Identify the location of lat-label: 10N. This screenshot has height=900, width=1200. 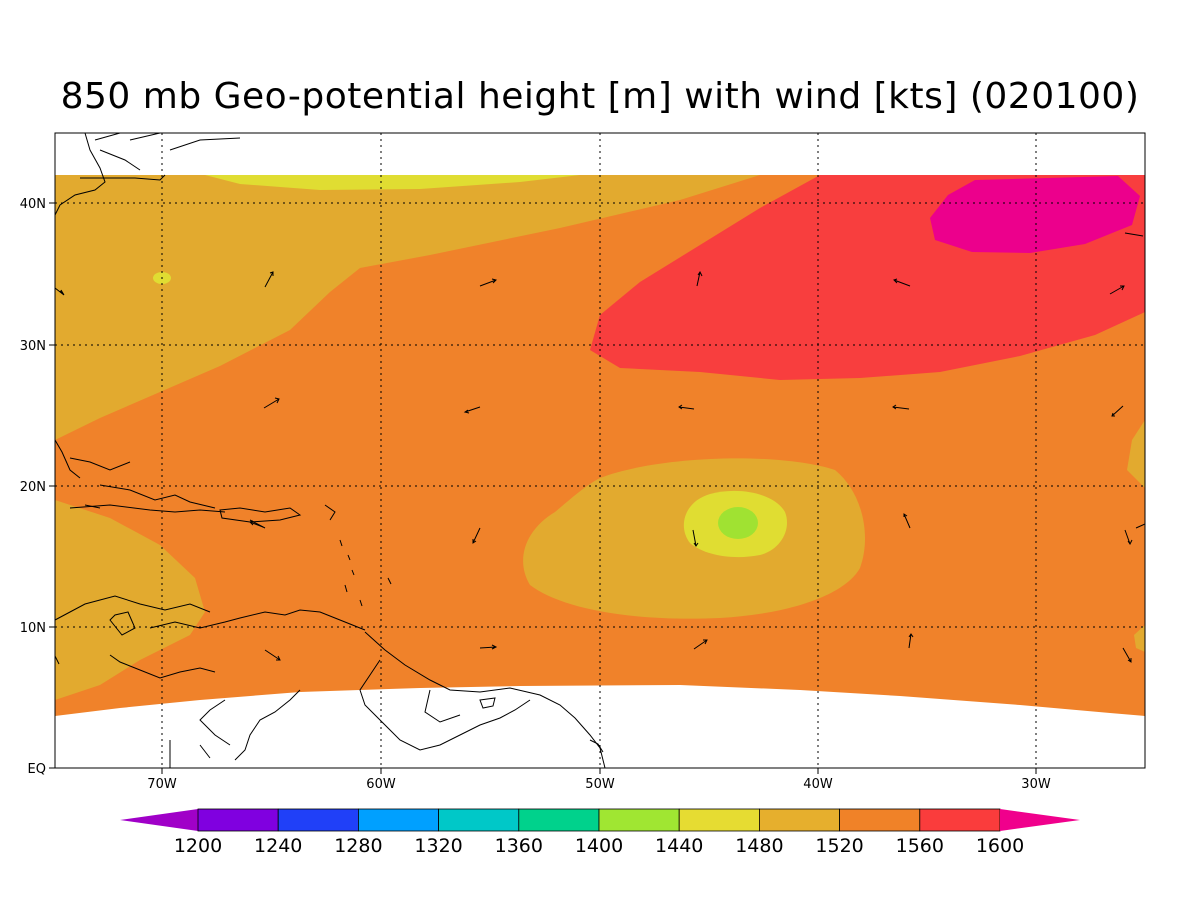
(33, 628).